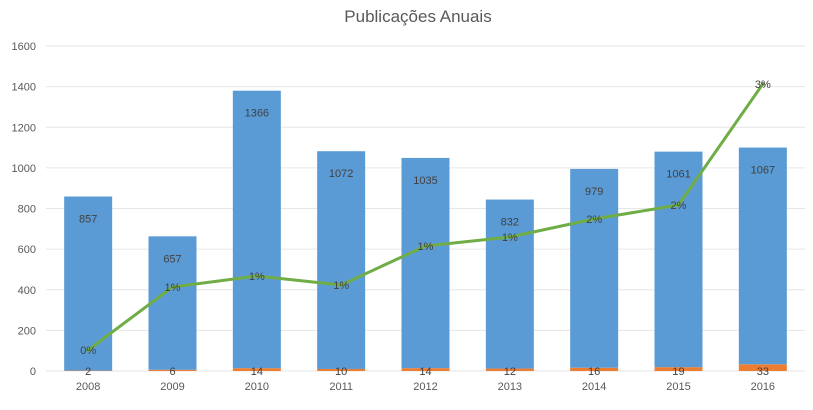  Describe the element at coordinates (88, 387) in the screenshot. I see `x-tick-label: 2008` at that location.